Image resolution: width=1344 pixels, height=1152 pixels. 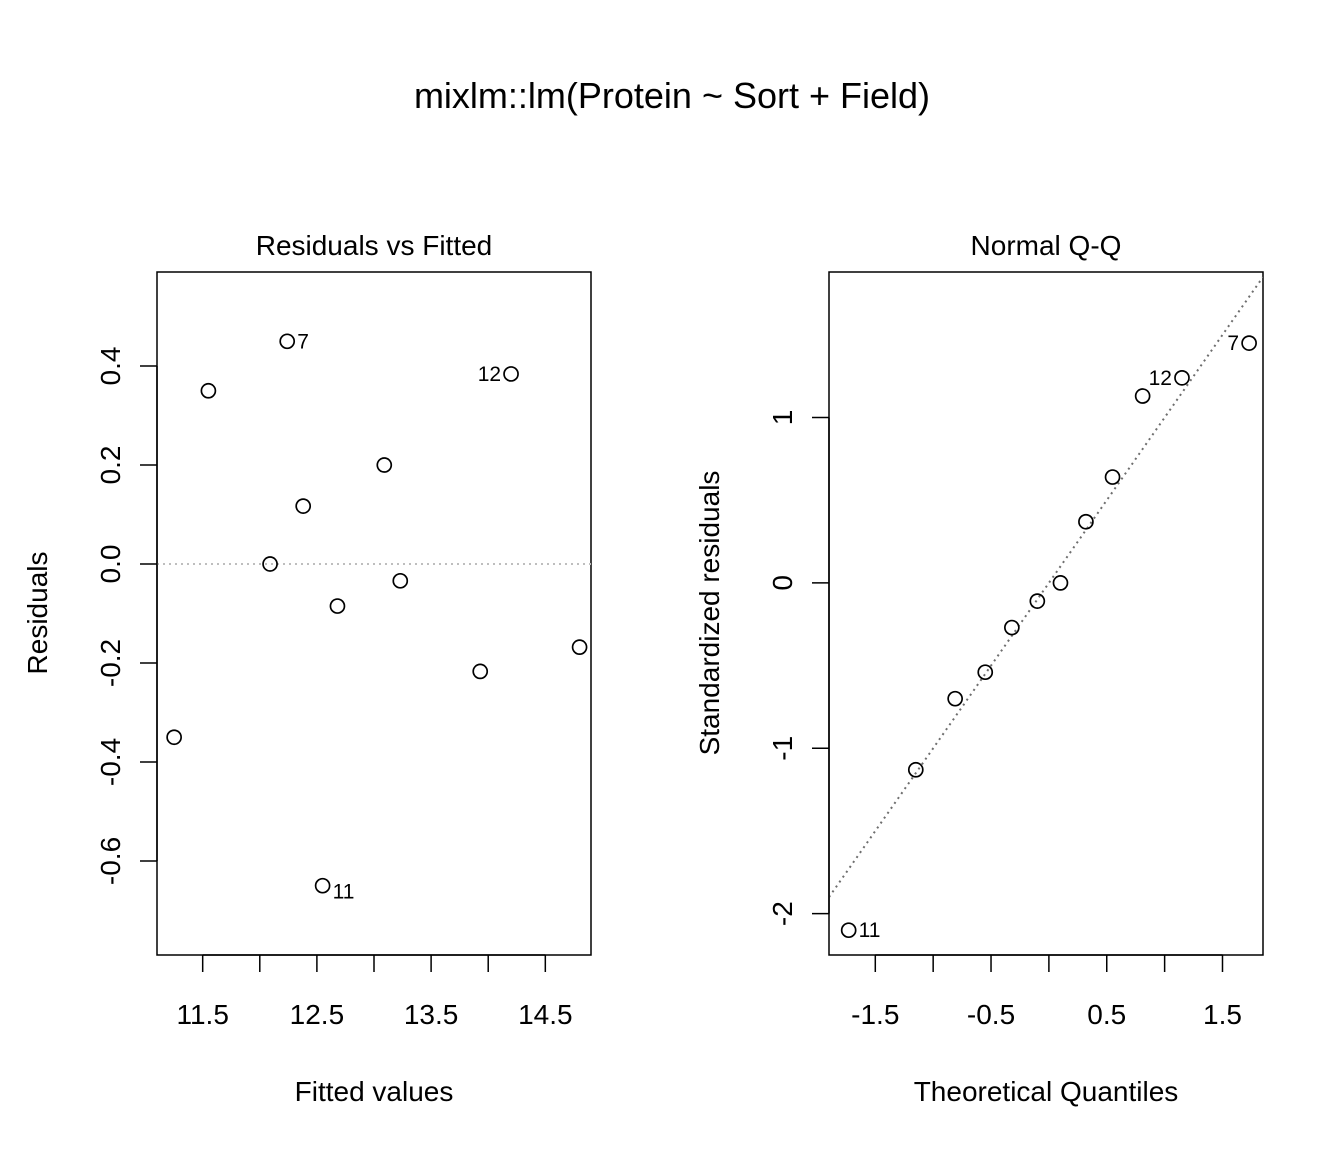 What do you see at coordinates (110, 663) in the screenshot?
I see `y-tick-label: -0.2` at bounding box center [110, 663].